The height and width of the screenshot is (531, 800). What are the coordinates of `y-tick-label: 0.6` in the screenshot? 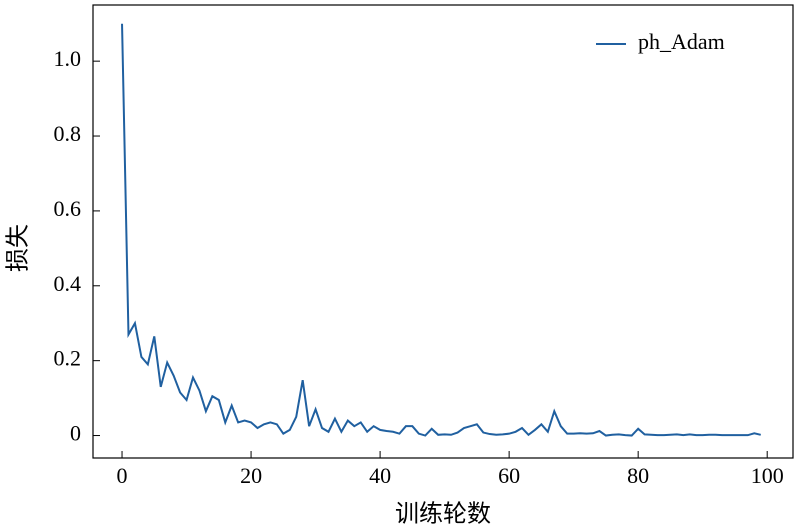 It's located at (68, 208).